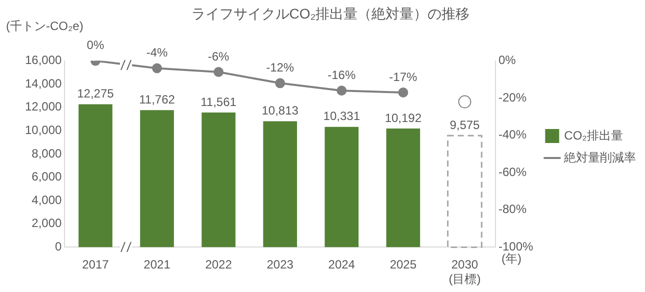 Image resolution: width=645 pixels, height=292 pixels. Describe the element at coordinates (512, 135) in the screenshot. I see `y2-tick-label: -40%` at that location.